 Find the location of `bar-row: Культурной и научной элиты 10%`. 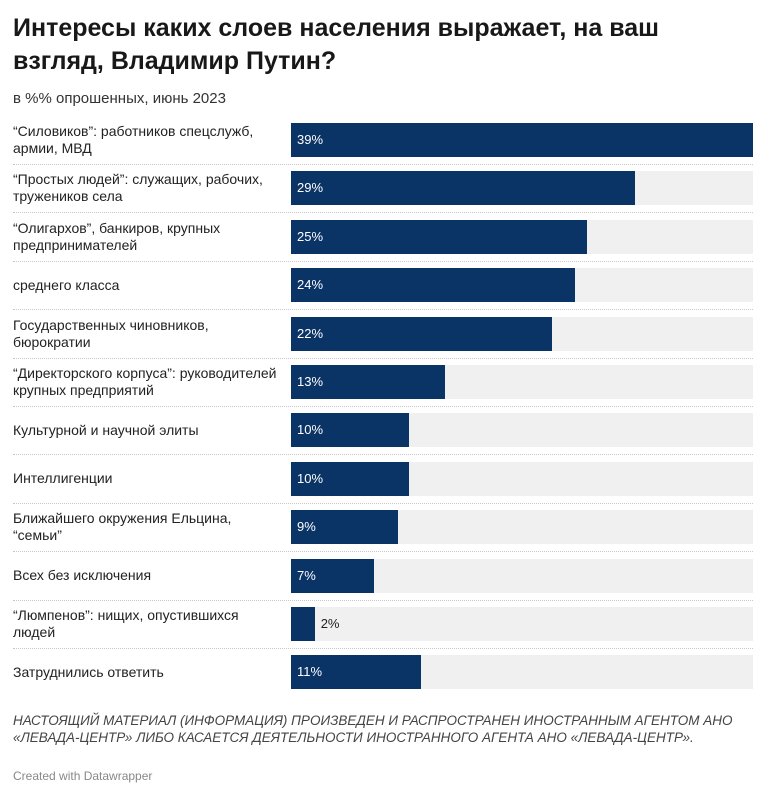

bar-row: Культурной и научной элиты 10% is located at coordinates (383, 434).